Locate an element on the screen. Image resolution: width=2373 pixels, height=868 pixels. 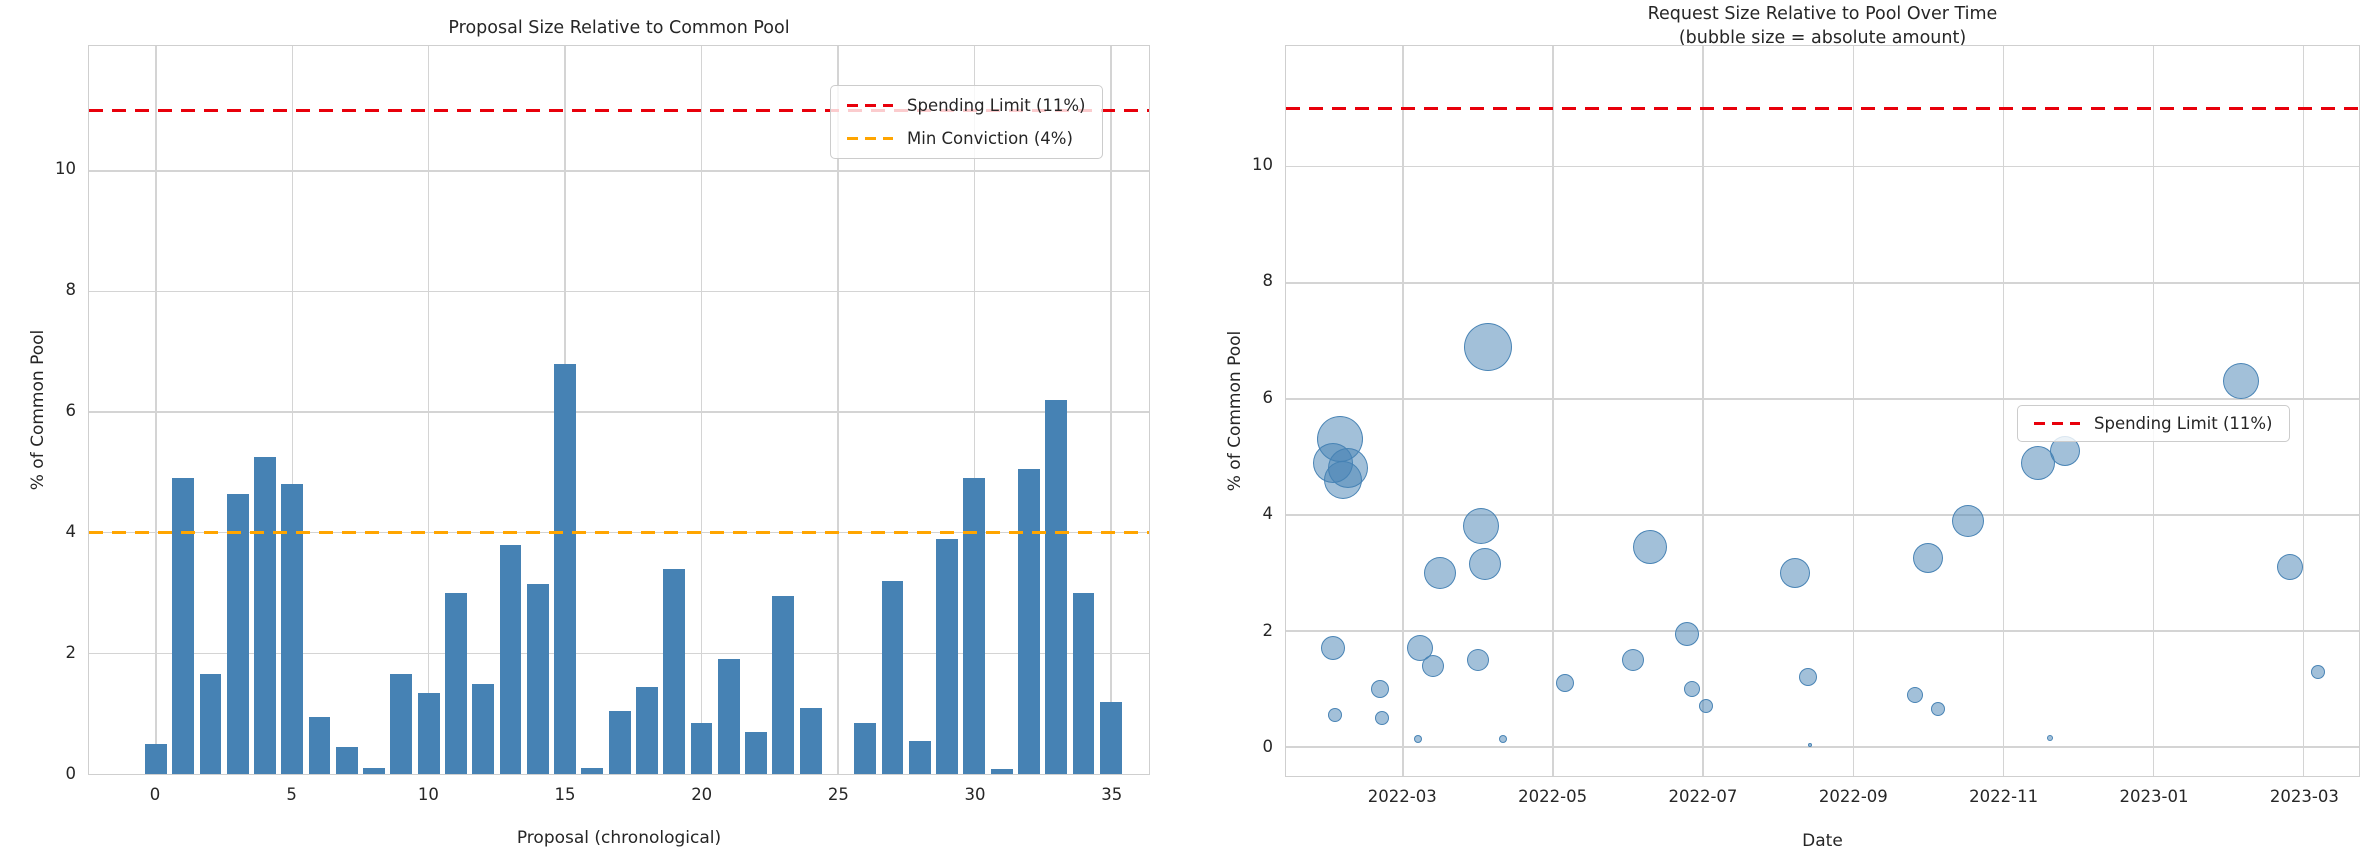
threshold-line is located at coordinates (619, 533).